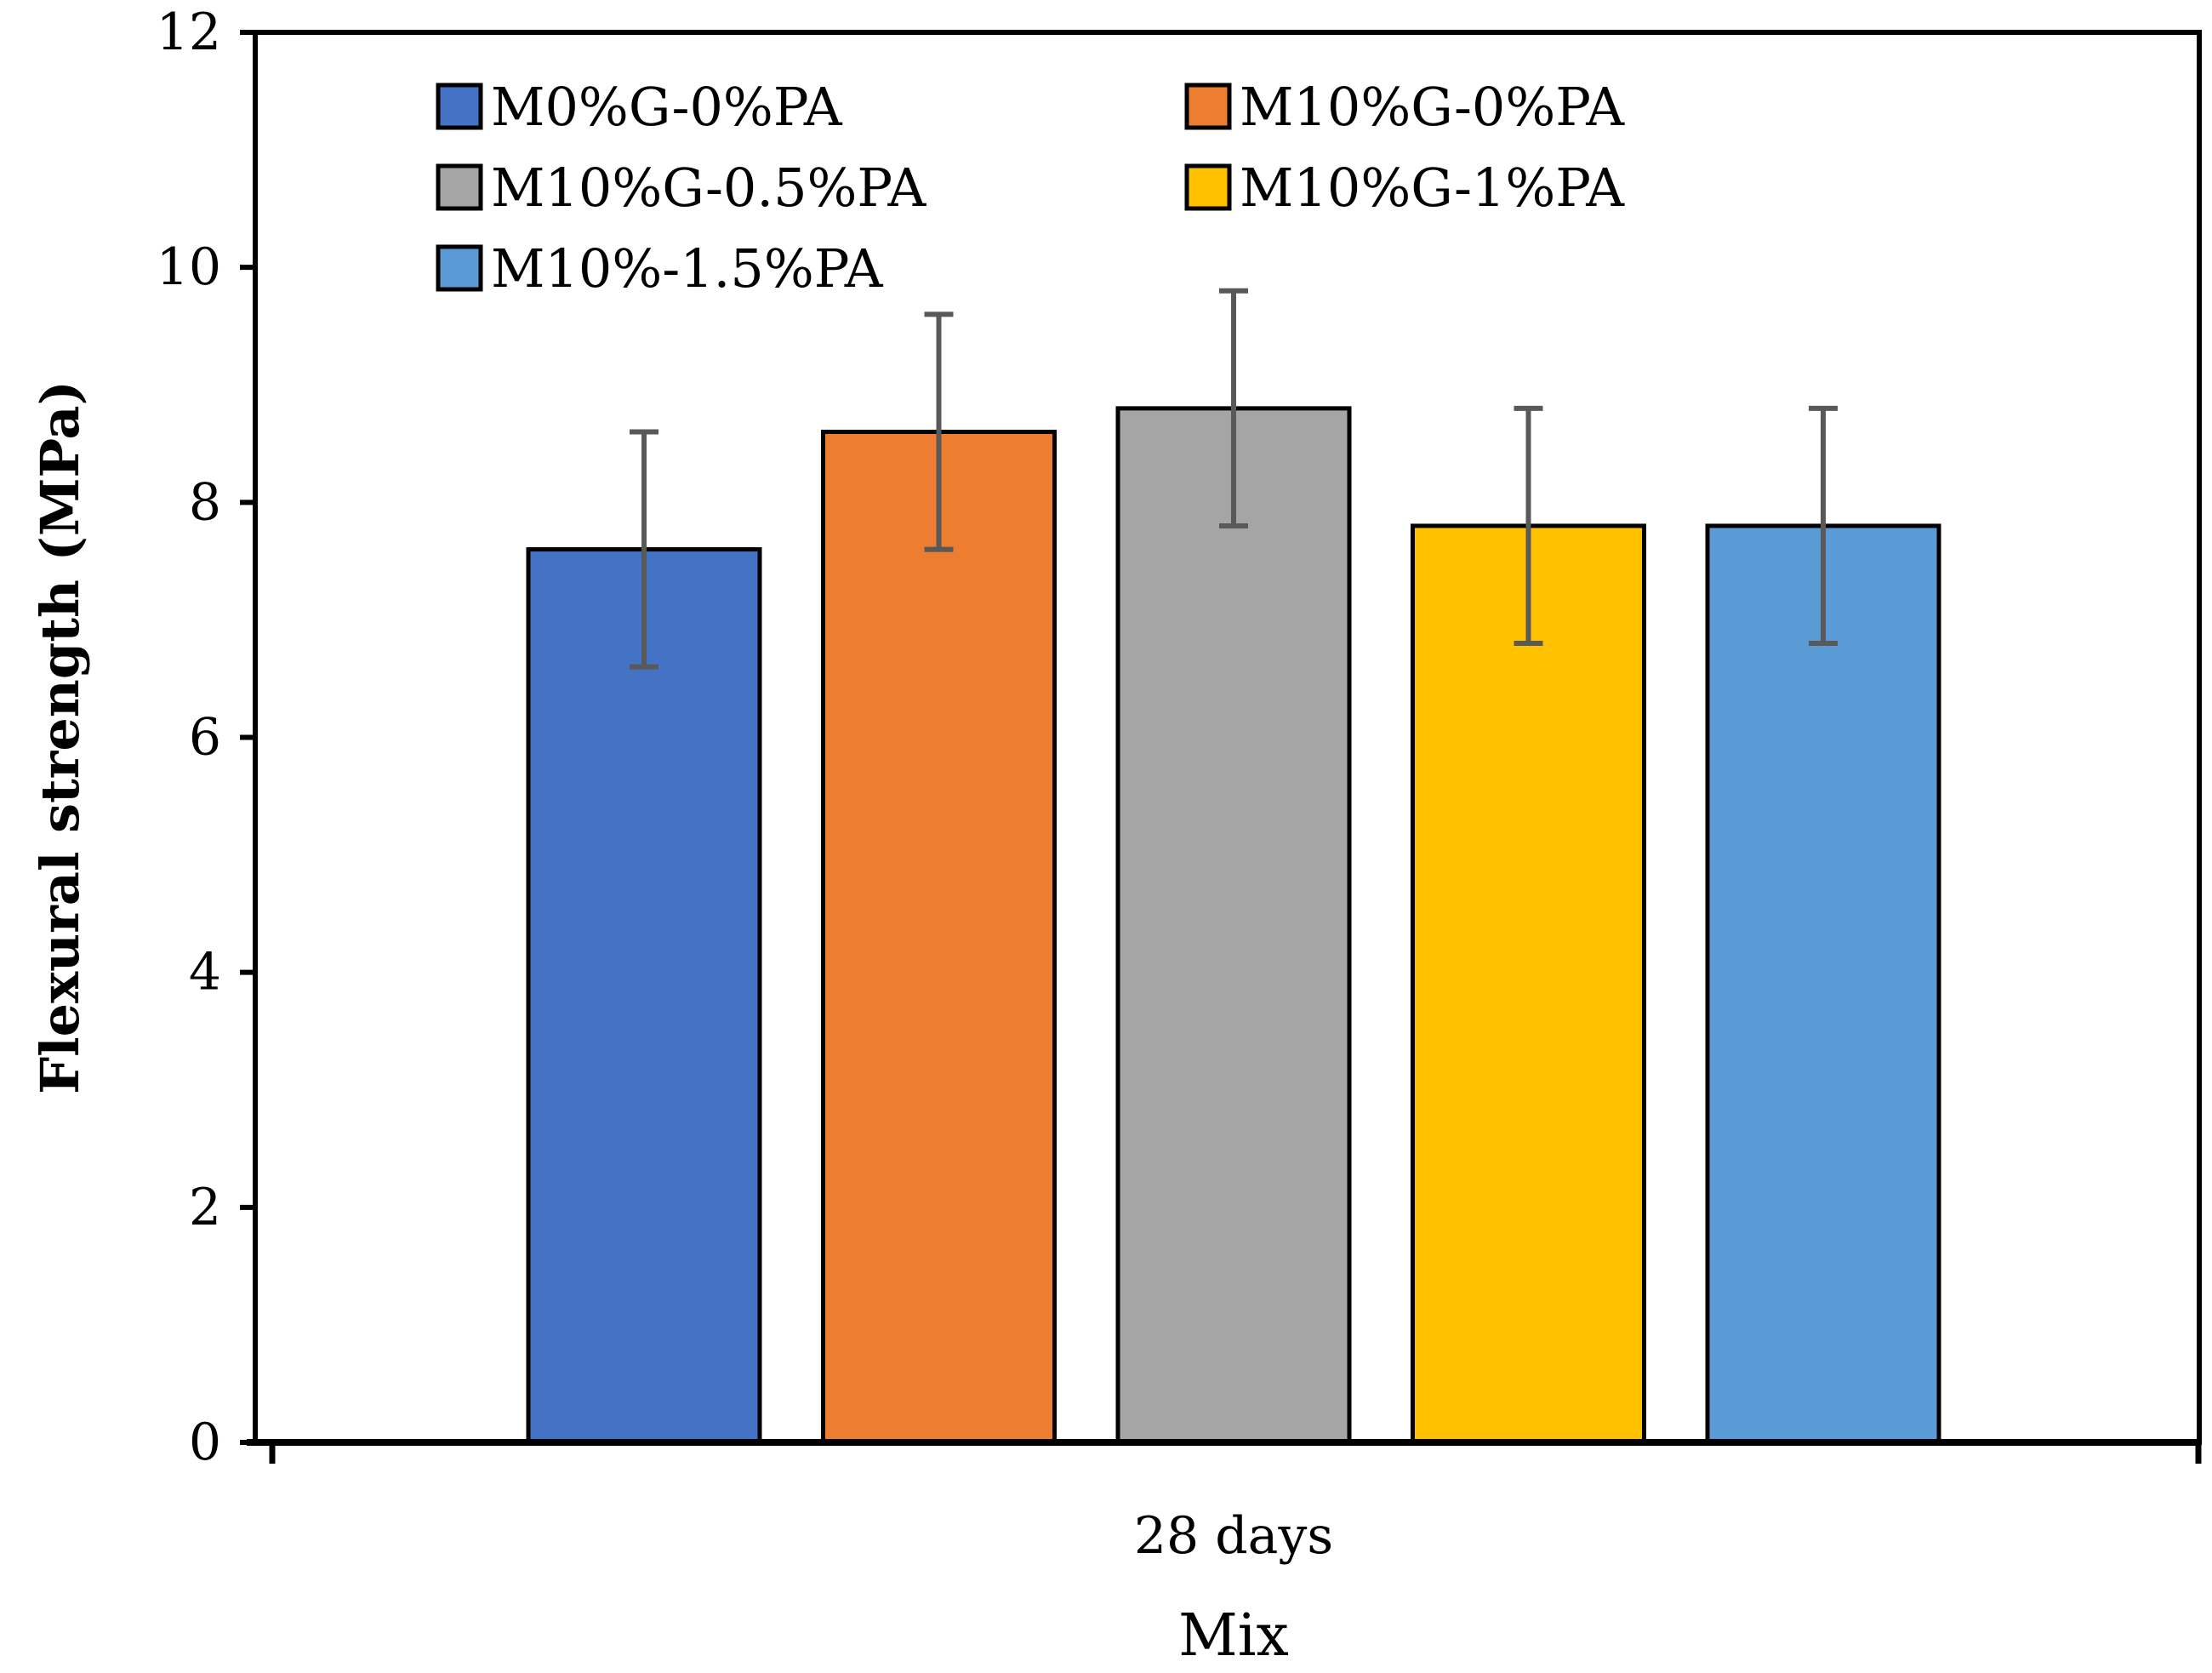 The height and width of the screenshot is (1673, 2212). Describe the element at coordinates (205, 502) in the screenshot. I see `y-tick-label: 8` at that location.